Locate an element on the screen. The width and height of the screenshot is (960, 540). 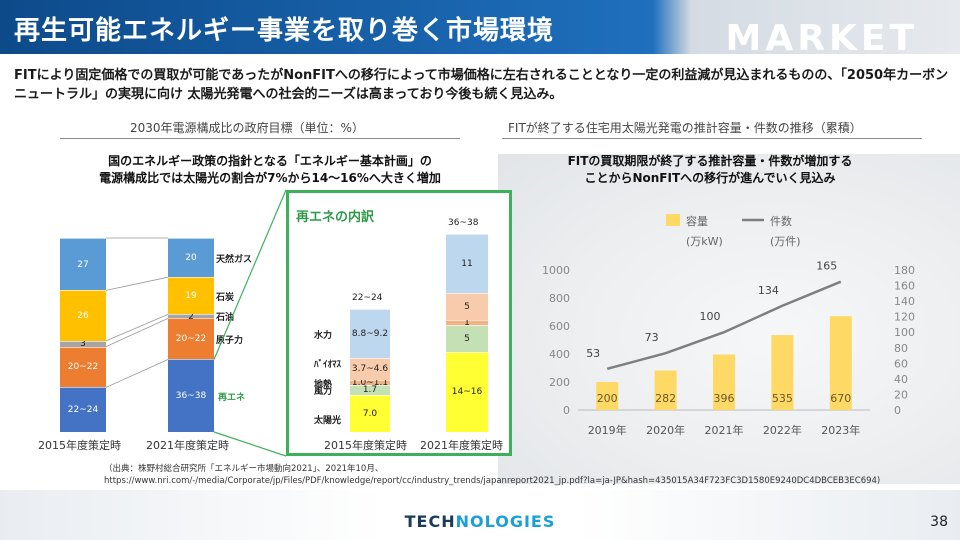
mix-bar-segment: 27 is located at coordinates (83, 264).